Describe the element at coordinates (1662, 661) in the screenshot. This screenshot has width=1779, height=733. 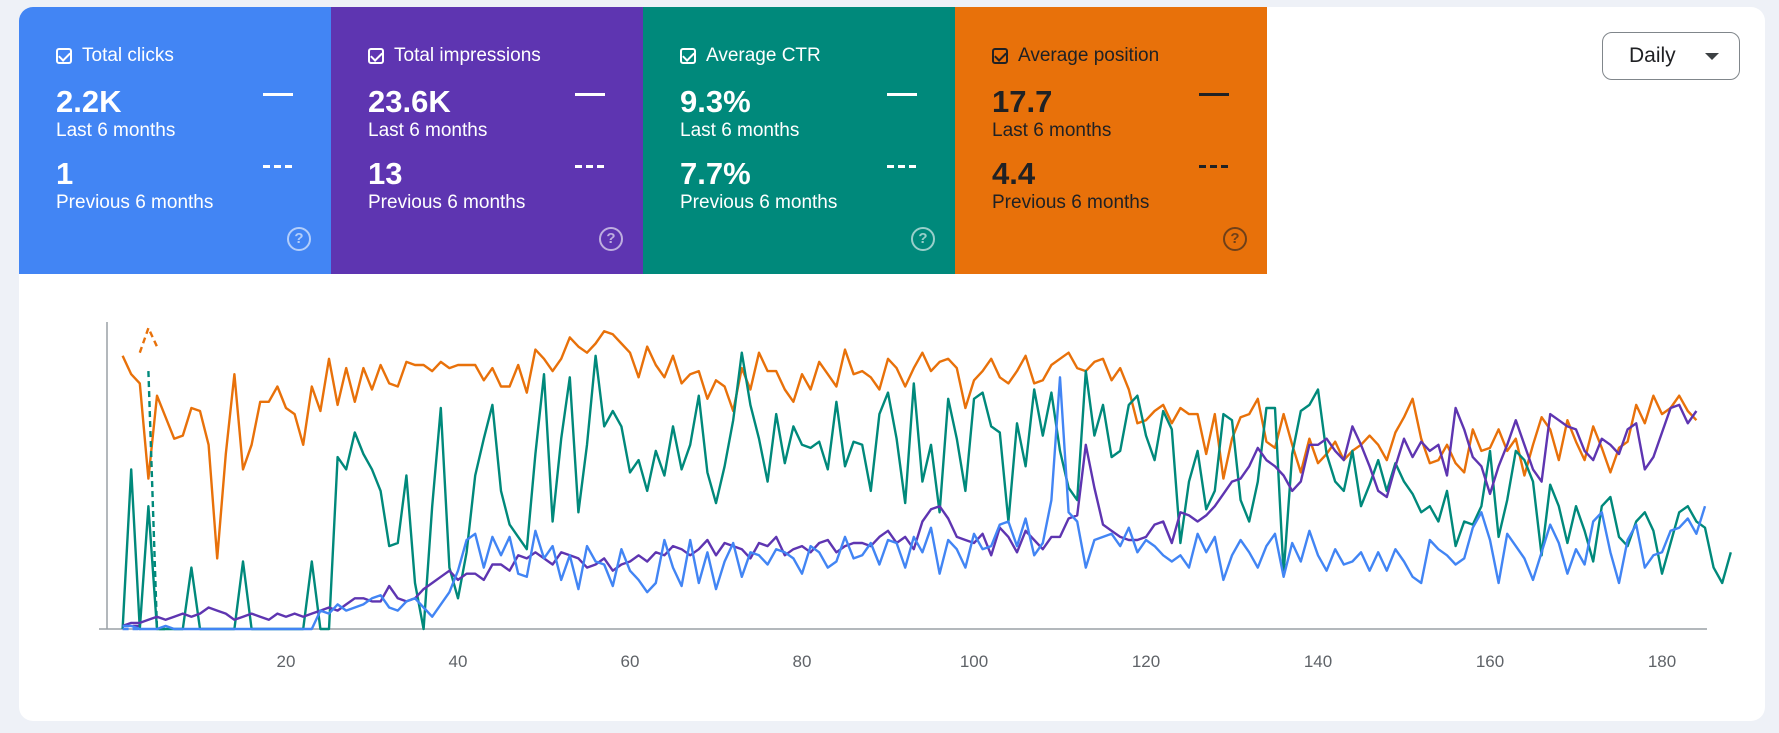
I see `x-tick-label: 180` at that location.